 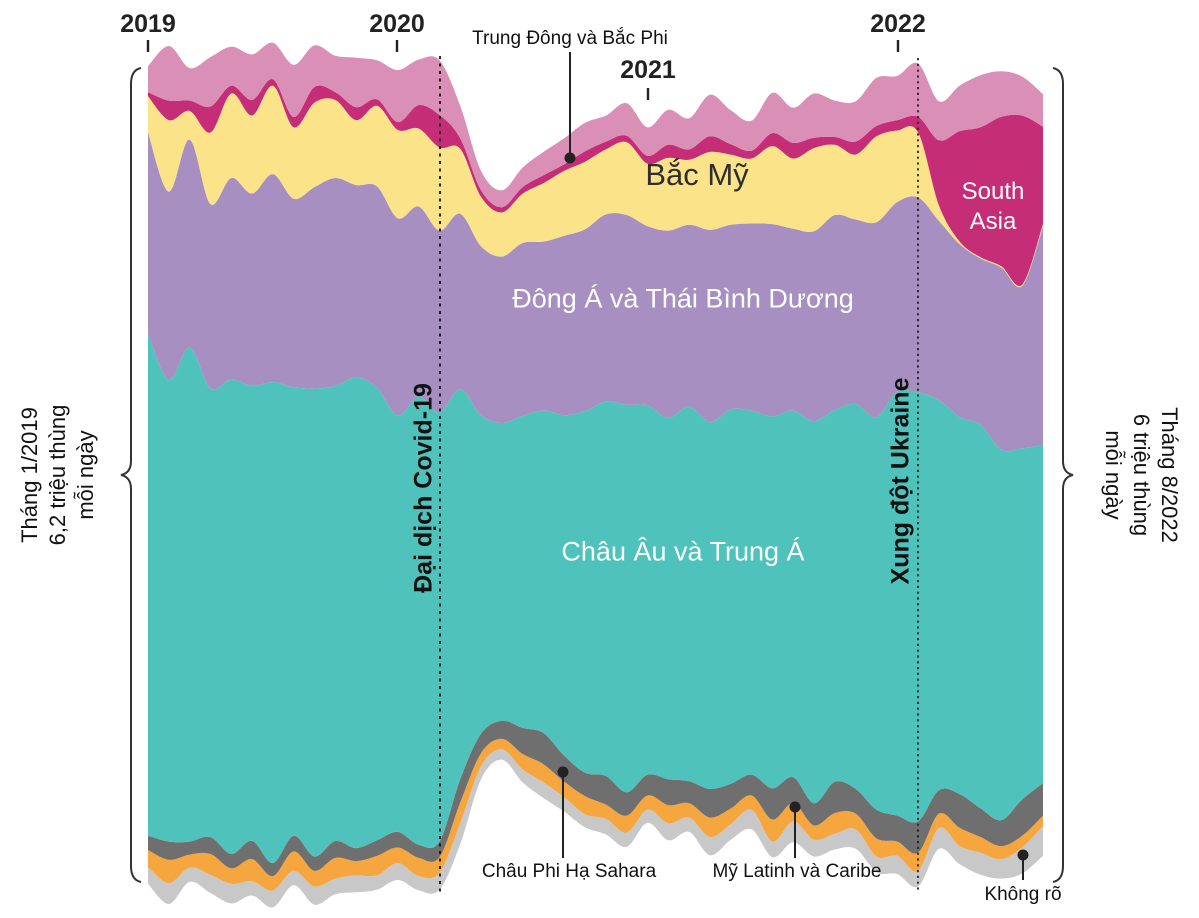 What do you see at coordinates (595, 125) in the screenshot?
I see `band-middle-east-north-africa` at bounding box center [595, 125].